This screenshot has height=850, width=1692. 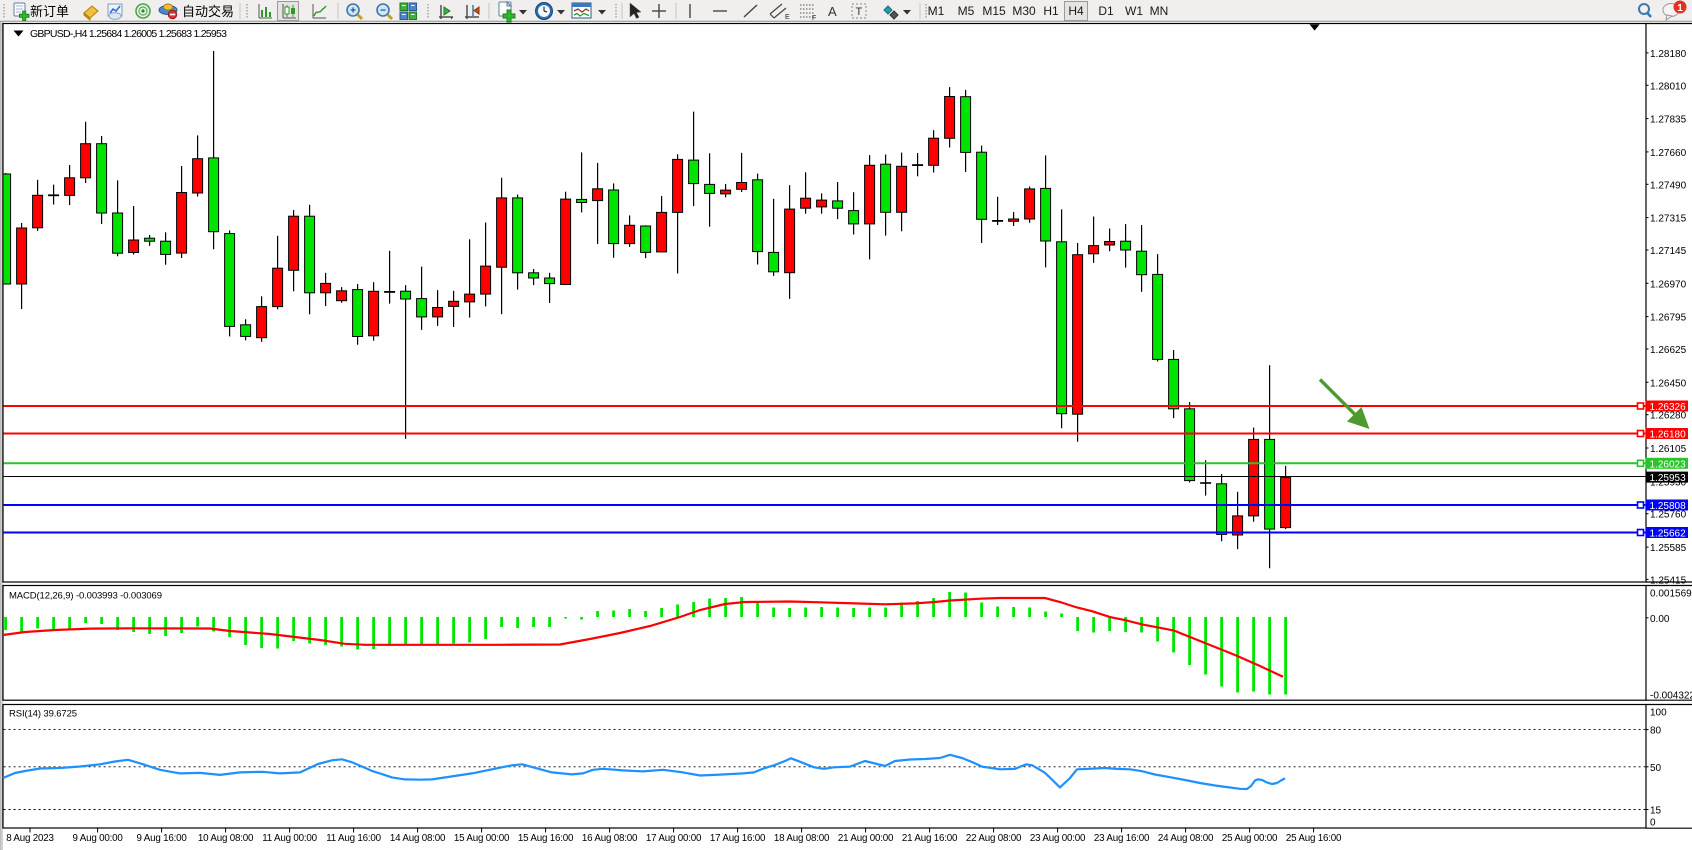 I want to click on svg-text: 1.26795, so click(x=1668, y=318).